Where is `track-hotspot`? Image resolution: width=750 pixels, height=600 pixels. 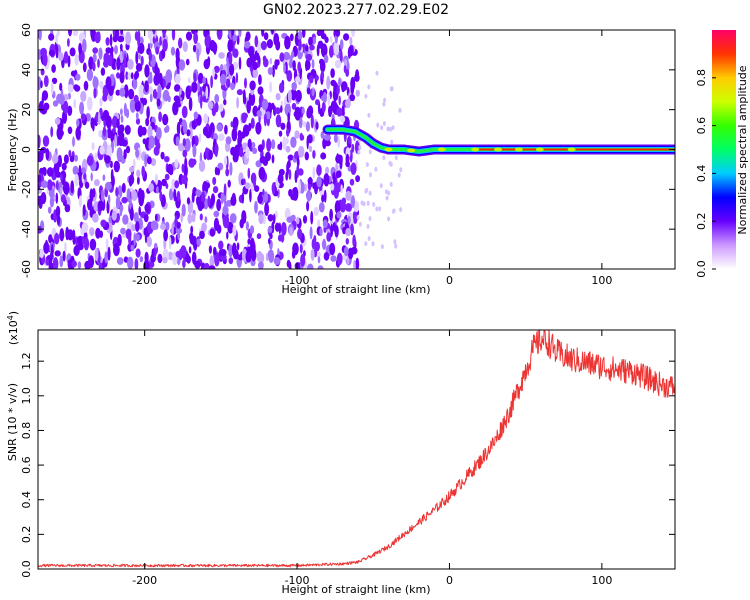
track-hotspot is located at coordinates (498, 149).